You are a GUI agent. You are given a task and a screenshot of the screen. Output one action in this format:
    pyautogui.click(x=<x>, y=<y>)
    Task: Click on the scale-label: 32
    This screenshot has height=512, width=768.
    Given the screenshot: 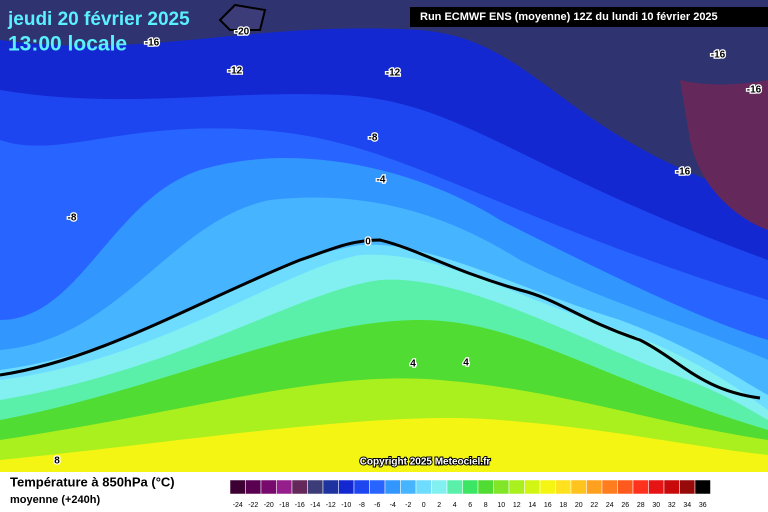 What is the action you would take?
    pyautogui.click(x=672, y=505)
    